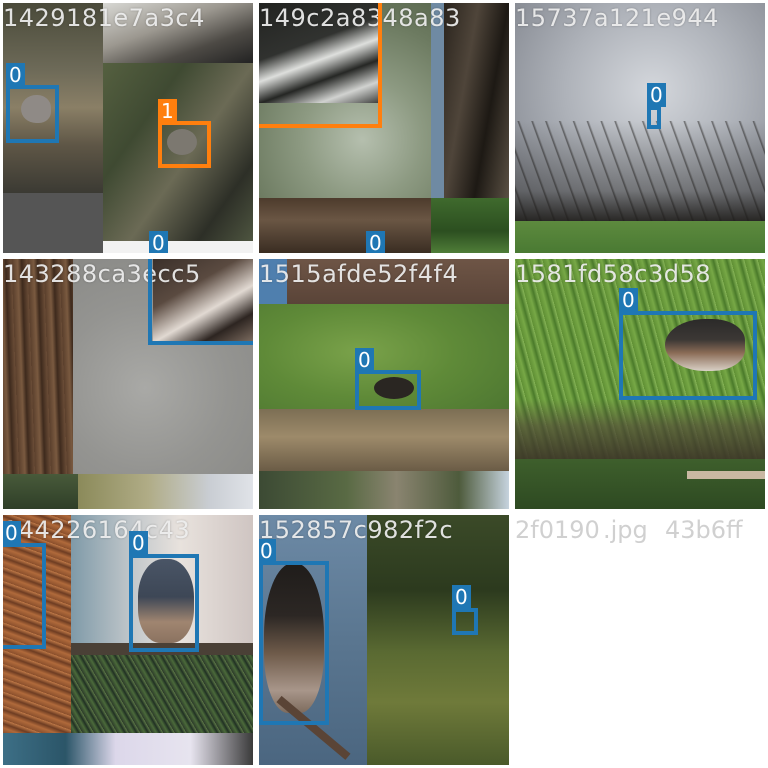  What do you see at coordinates (178, 33) in the screenshot?
I see `photo-branch-top` at bounding box center [178, 33].